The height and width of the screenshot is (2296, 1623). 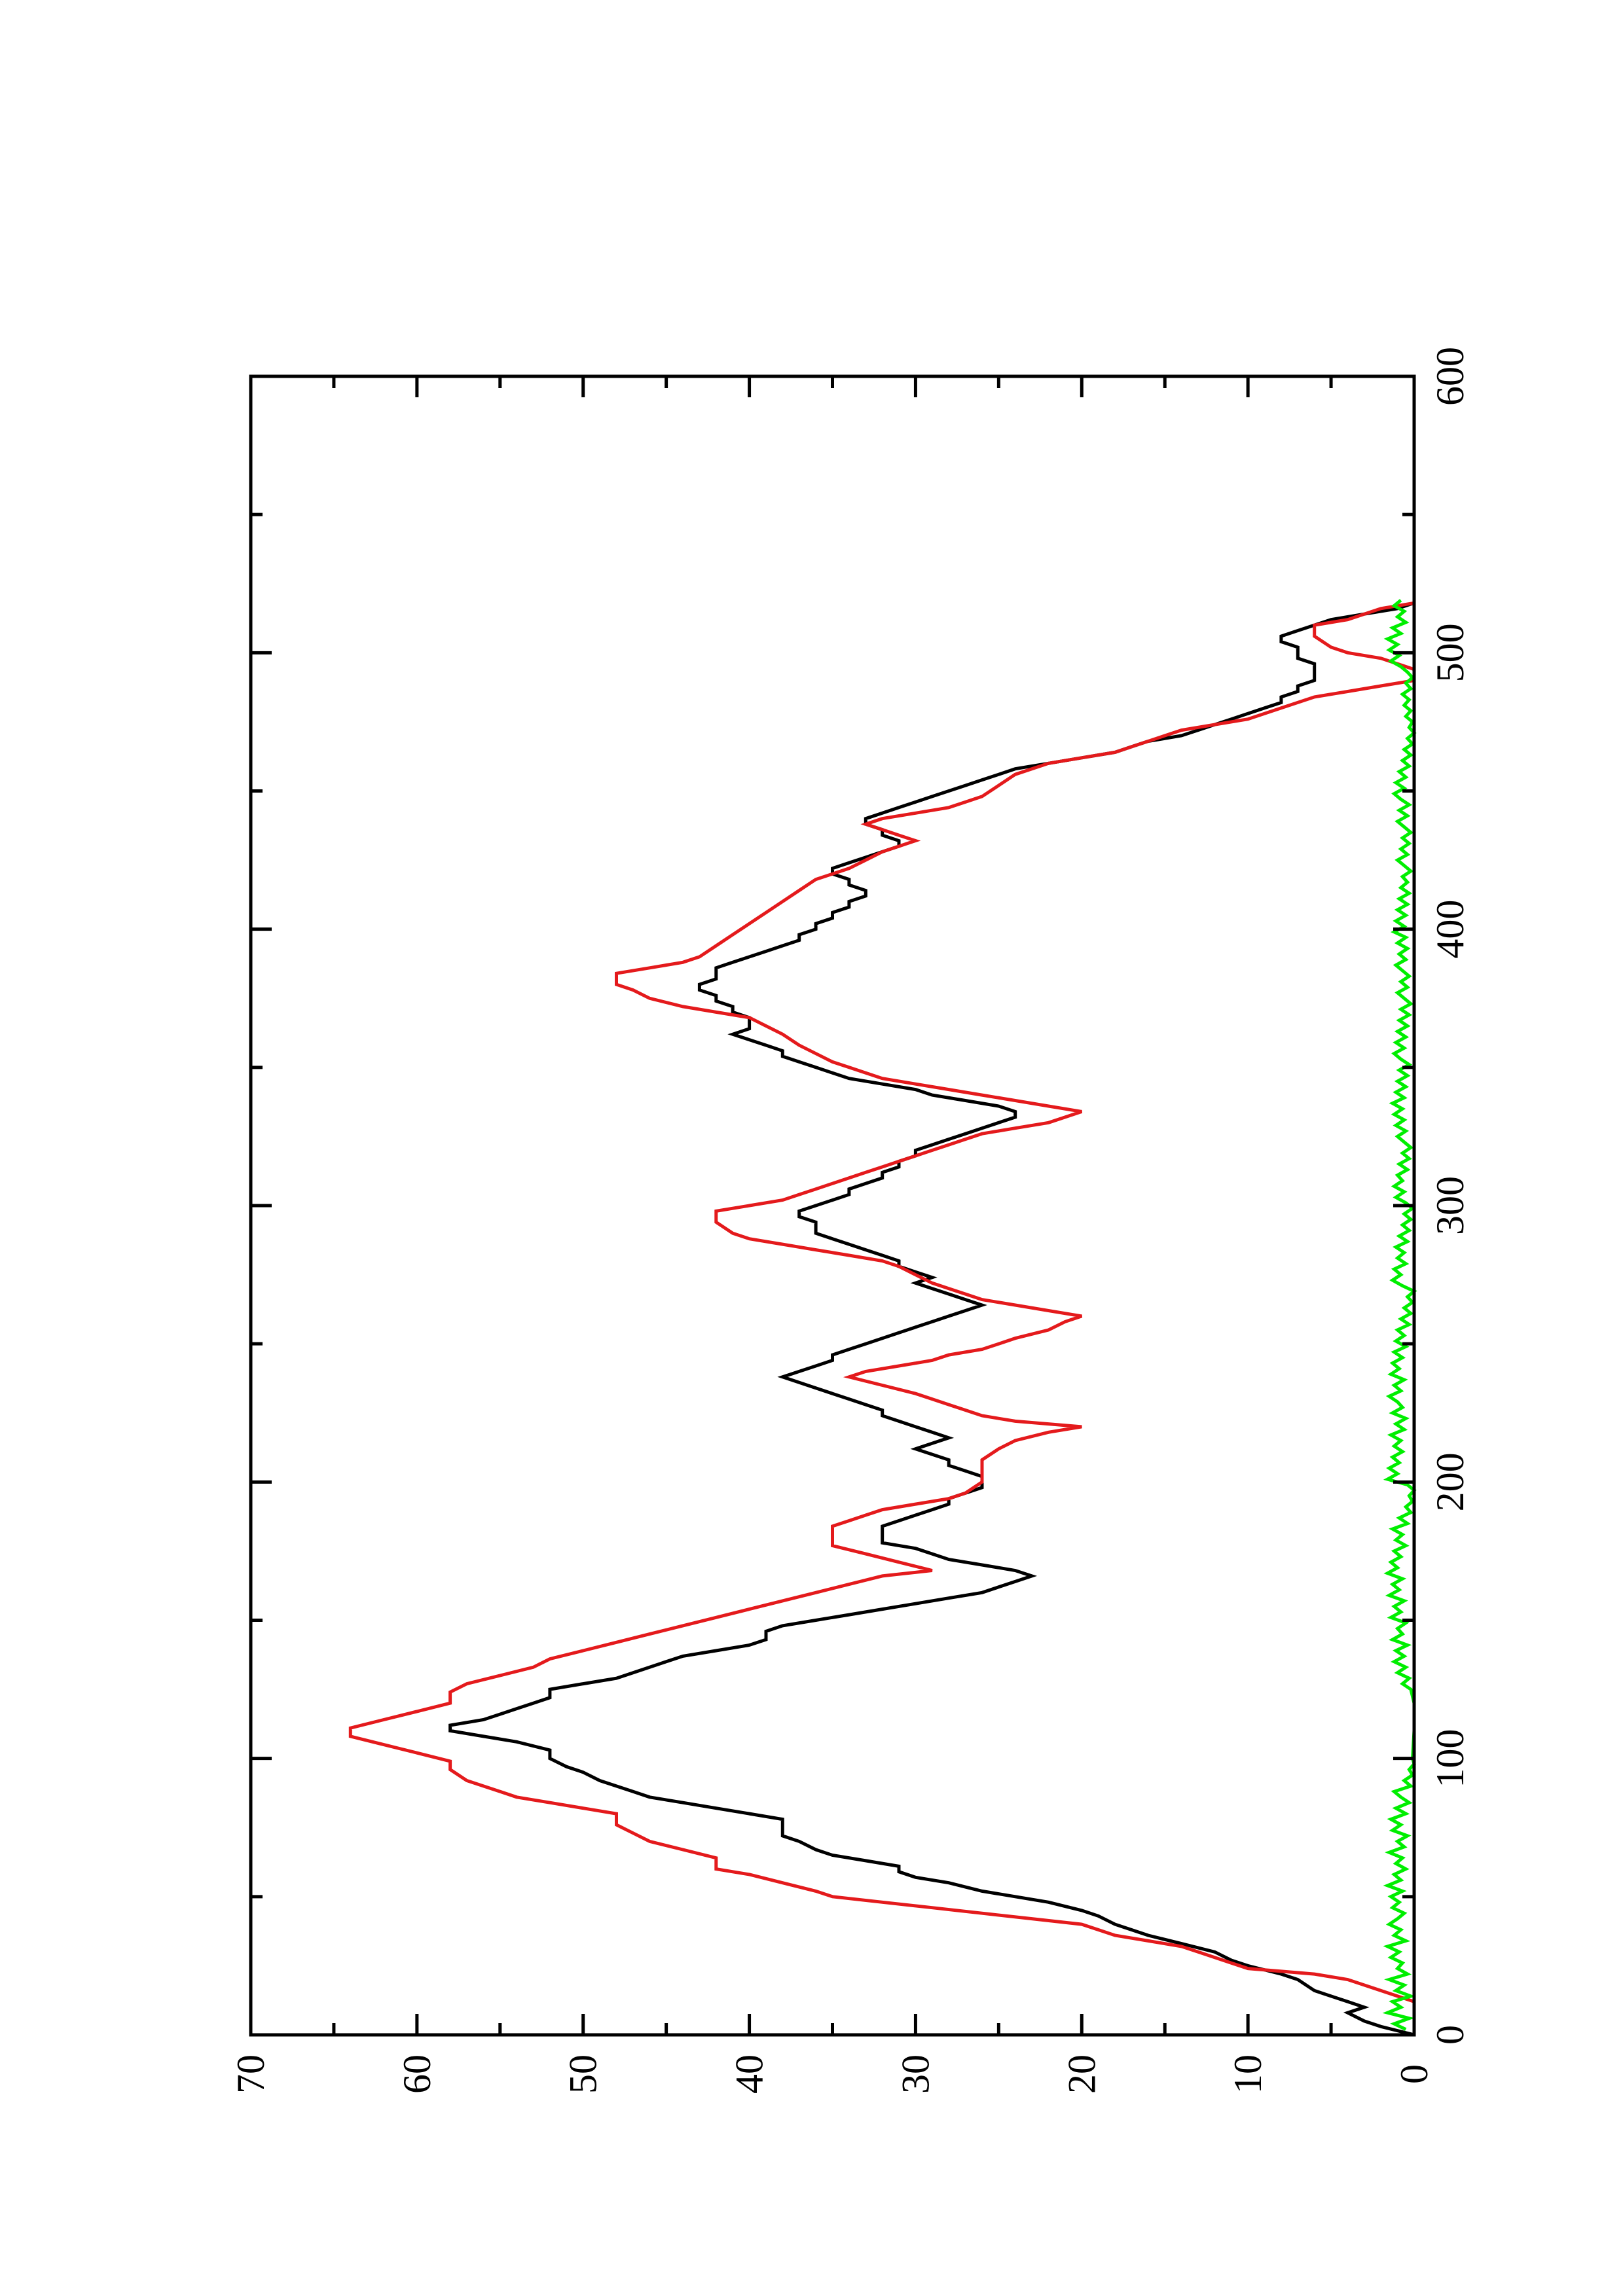 What do you see at coordinates (1450, 2035) in the screenshot?
I see `x-tick-label: 0` at bounding box center [1450, 2035].